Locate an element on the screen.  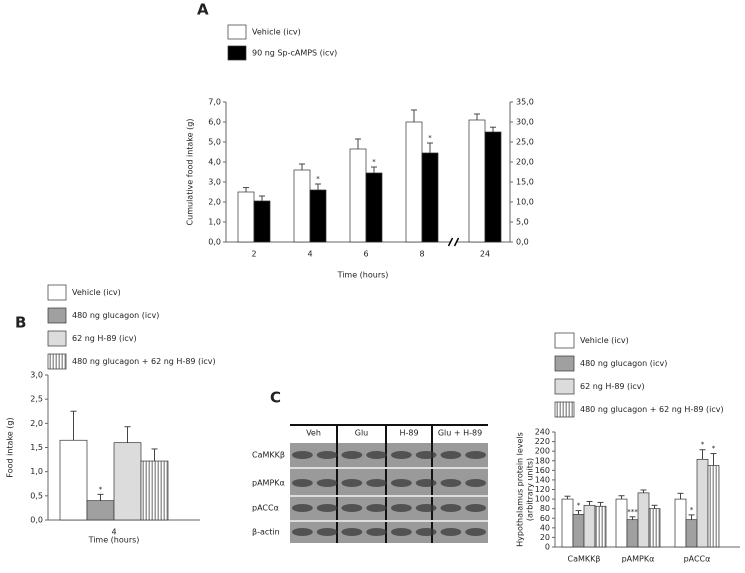
y-tick-label: 160 is located at coordinates (542, 470).